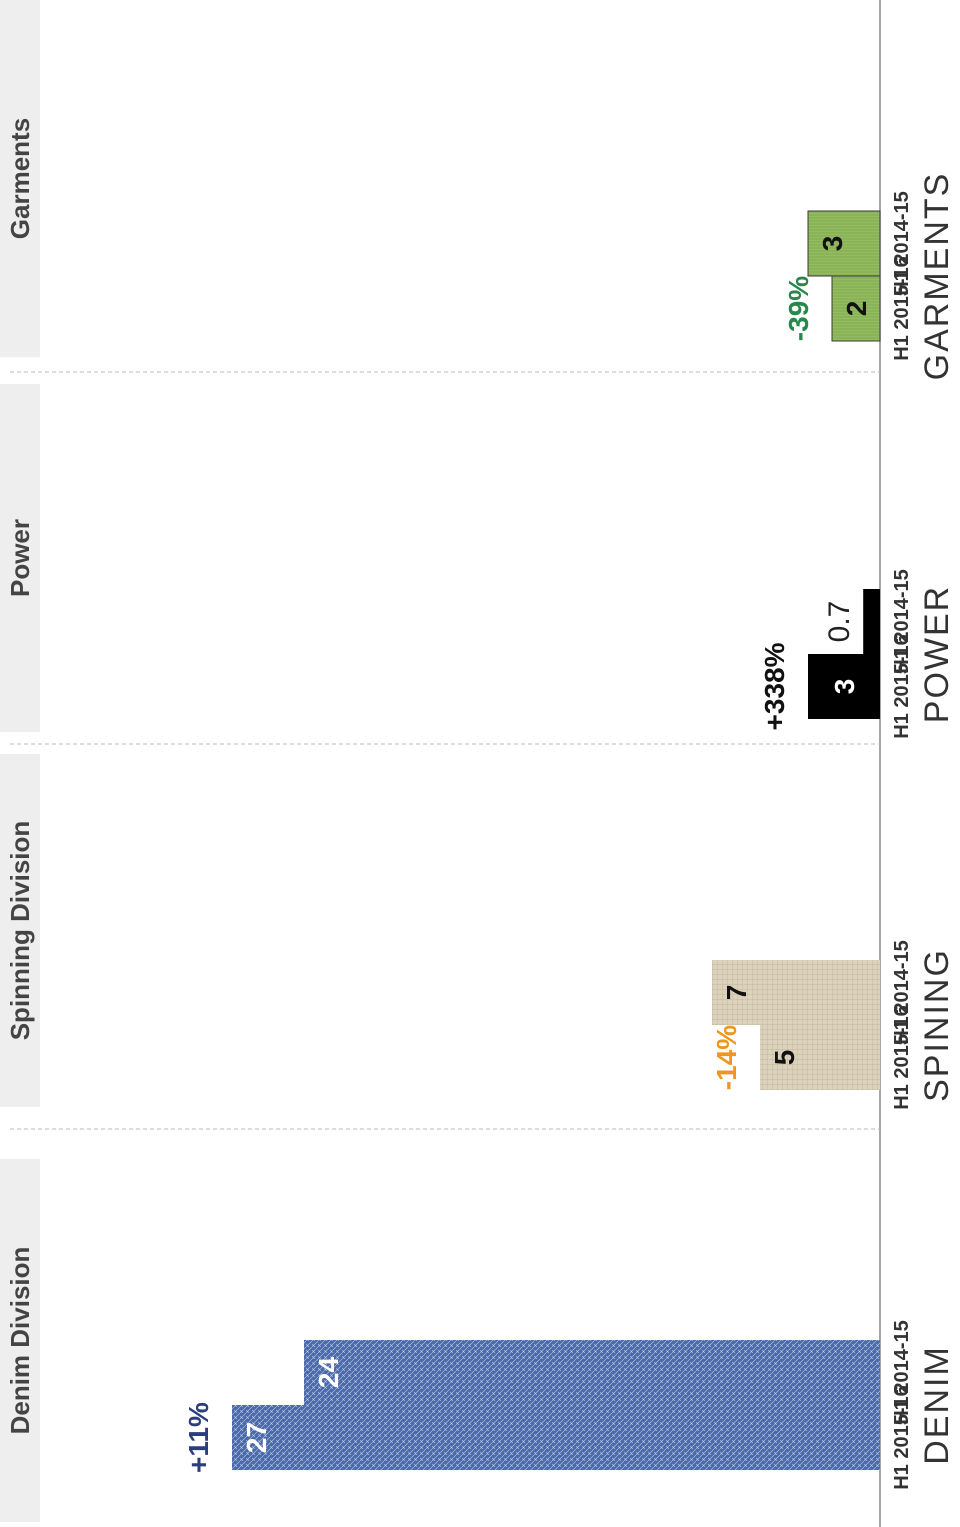 This screenshot has height=1527, width=960. What do you see at coordinates (937, 1025) in the screenshot?
I see `category-label-spining: SPINING` at bounding box center [937, 1025].